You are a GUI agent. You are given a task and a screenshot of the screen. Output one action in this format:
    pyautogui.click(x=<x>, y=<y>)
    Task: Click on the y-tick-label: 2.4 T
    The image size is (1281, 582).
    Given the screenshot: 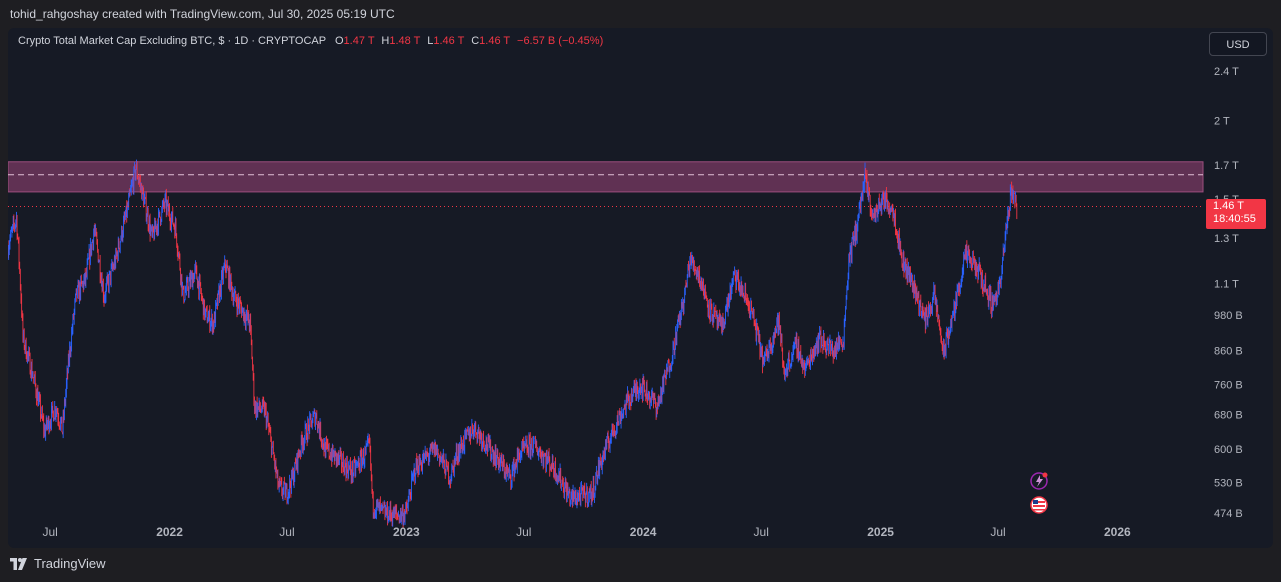 What is the action you would take?
    pyautogui.click(x=1226, y=72)
    